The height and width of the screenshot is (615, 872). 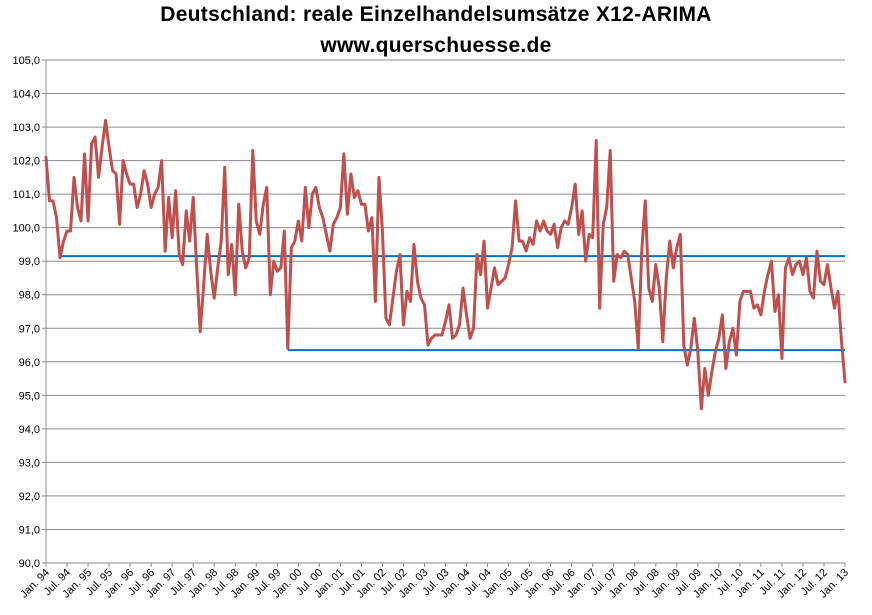 I want to click on y-tick-label: 96,0, so click(x=29, y=363).